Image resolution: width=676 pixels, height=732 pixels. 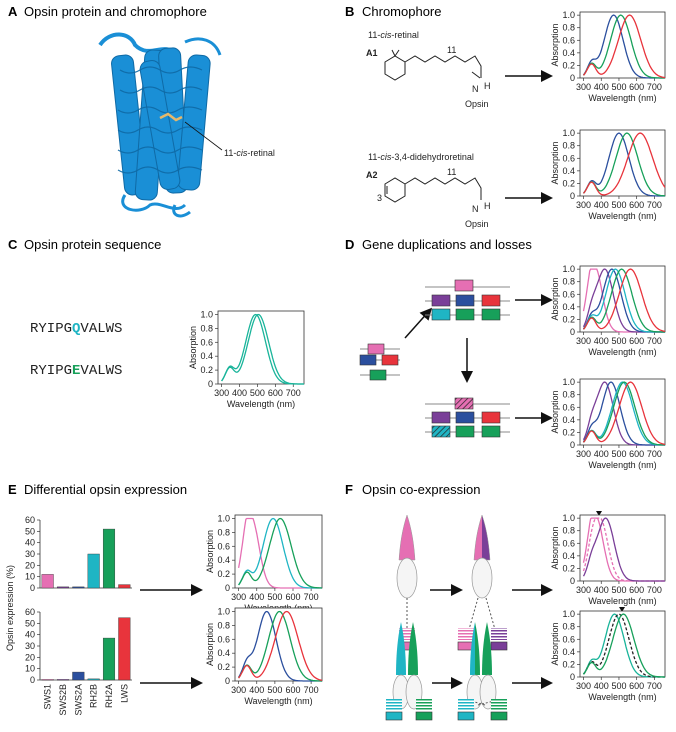 I want to click on cone-single-before, so click(x=407, y=582).